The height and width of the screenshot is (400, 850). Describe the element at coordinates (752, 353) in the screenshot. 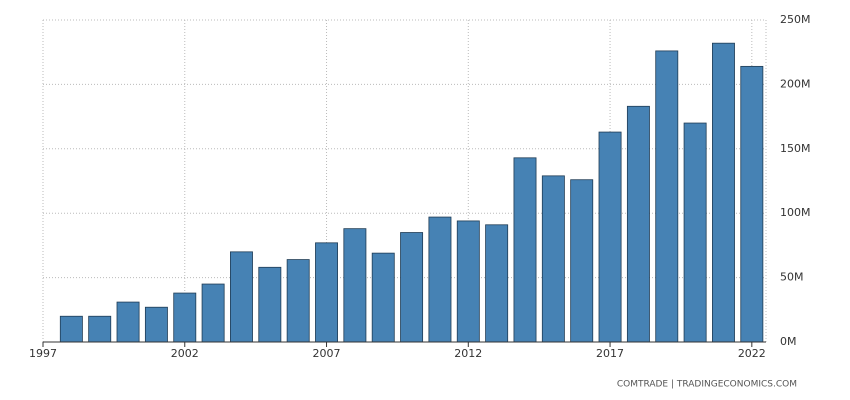

I see `x-tick-label: 2022` at that location.